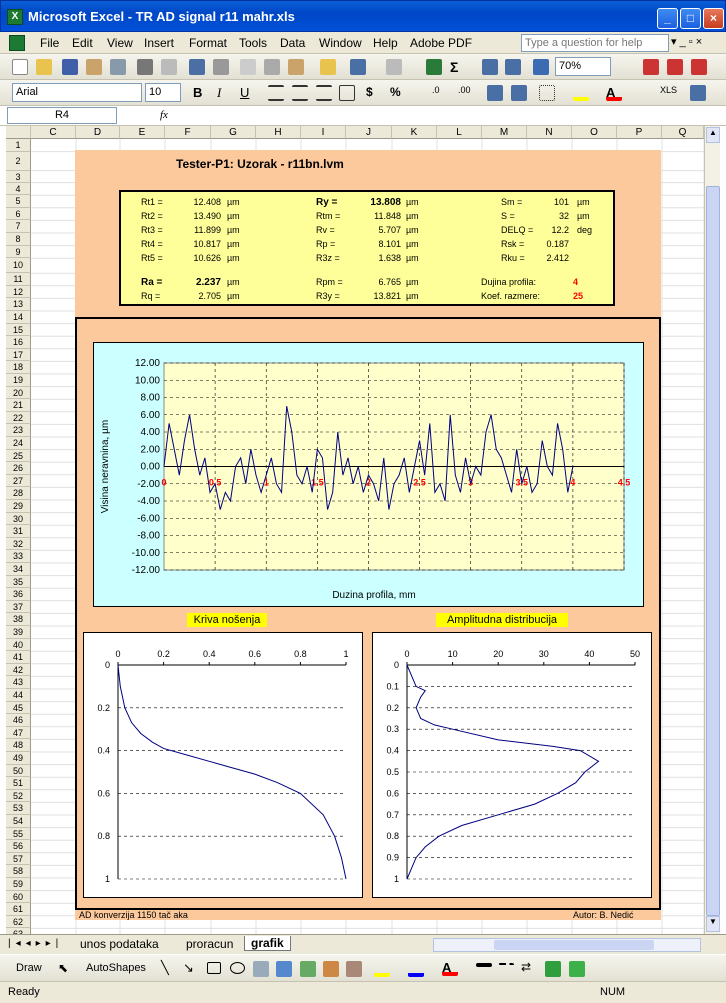 This screenshot has width=726, height=1003. What do you see at coordinates (120, 43) in the screenshot?
I see `menu-view: View` at bounding box center [120, 43].